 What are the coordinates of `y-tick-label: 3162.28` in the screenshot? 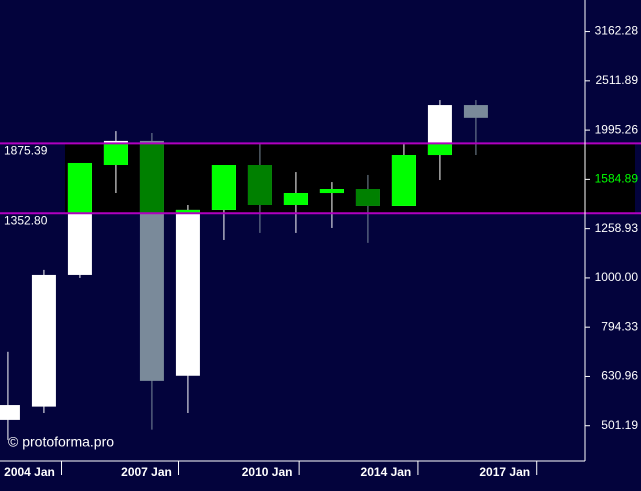 It's located at (617, 31).